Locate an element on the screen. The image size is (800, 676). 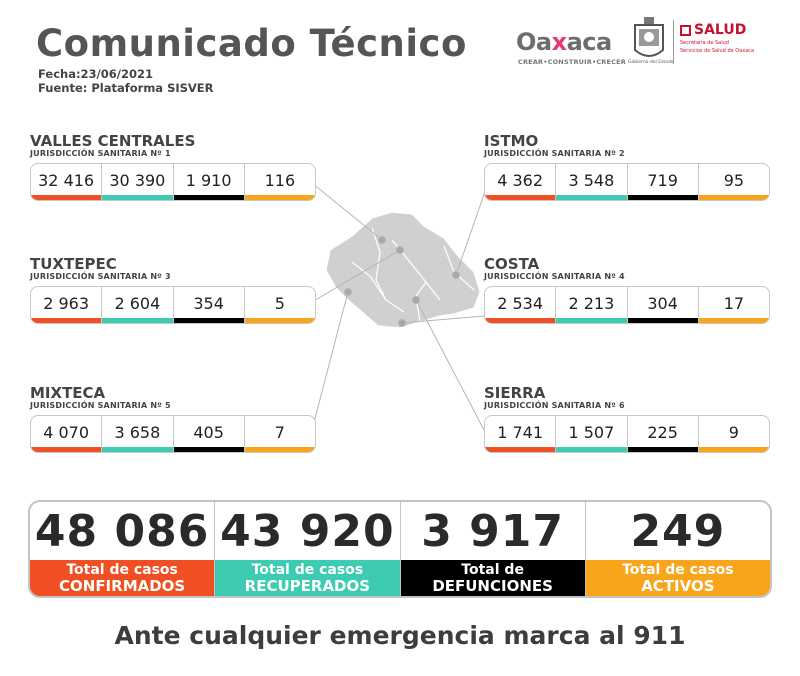
total-value: 43 920 is located at coordinates (307, 531).